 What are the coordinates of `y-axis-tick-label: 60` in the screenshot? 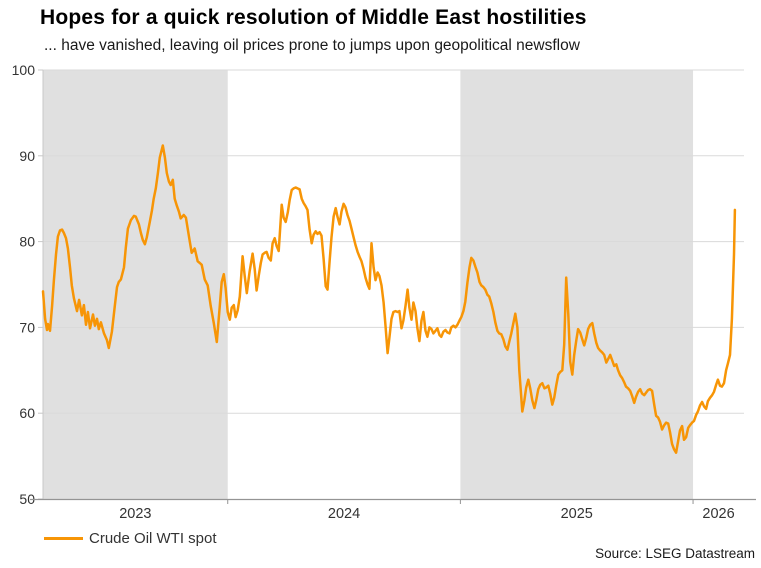 It's located at (27, 413).